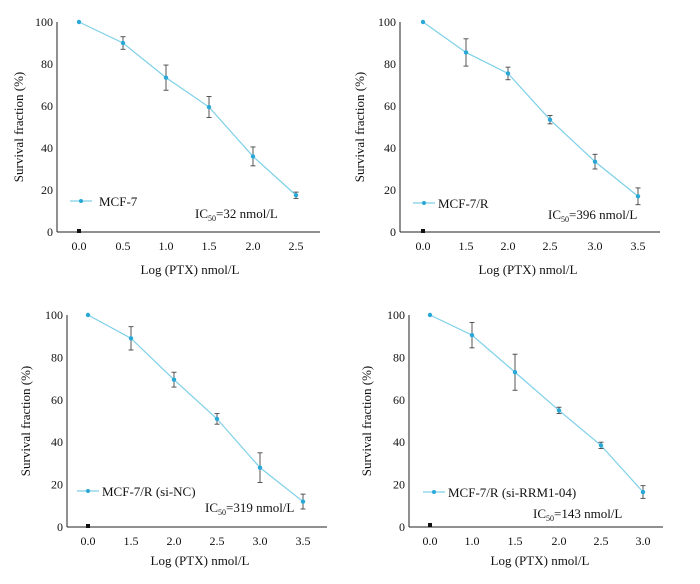 The height and width of the screenshot is (584, 700). I want to click on legend-label: MCF-7/R (si-RRM1-04), so click(512, 492).